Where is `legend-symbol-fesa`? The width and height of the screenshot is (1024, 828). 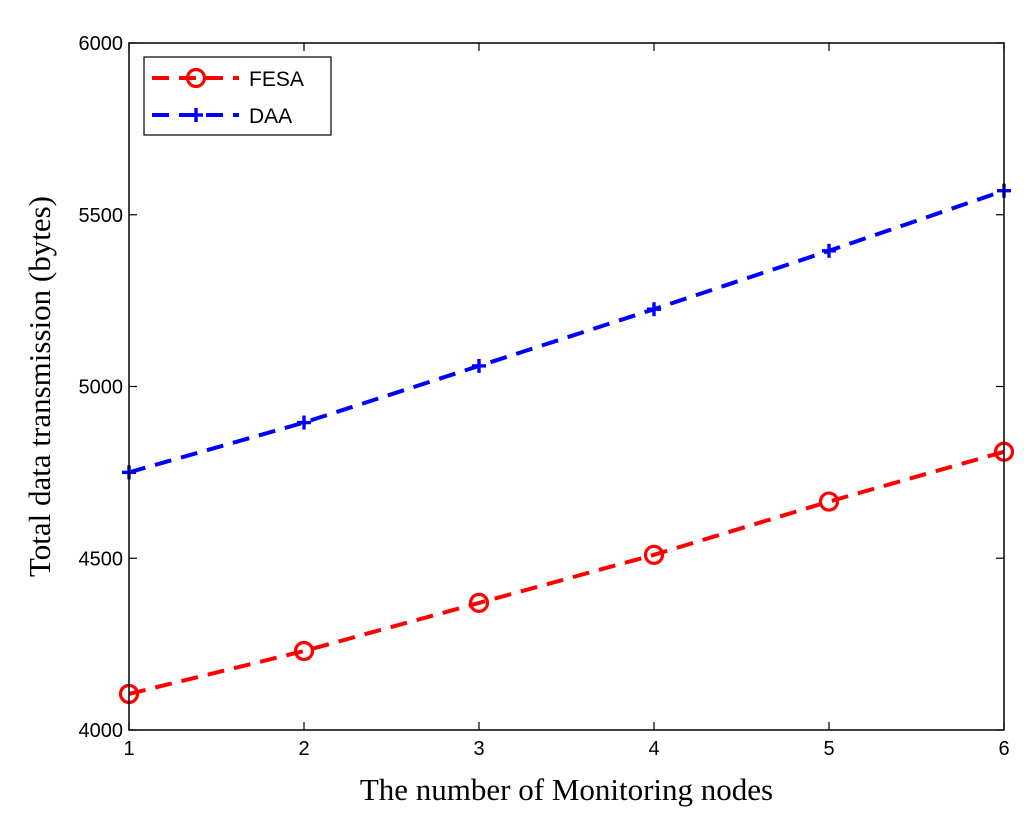
legend-symbol-fesa is located at coordinates (196, 78).